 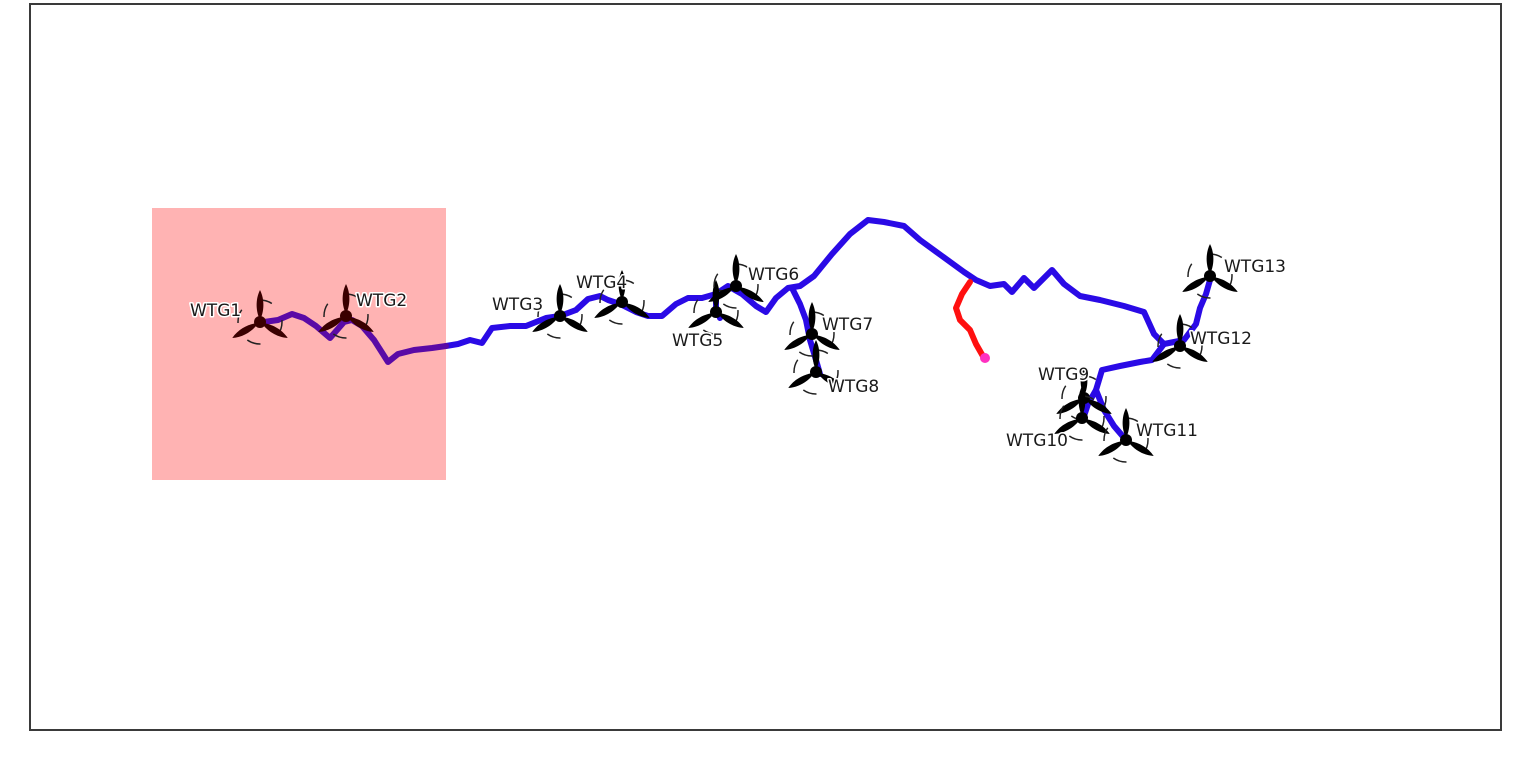 What do you see at coordinates (299, 344) in the screenshot?
I see `selected-area-highlight` at bounding box center [299, 344].